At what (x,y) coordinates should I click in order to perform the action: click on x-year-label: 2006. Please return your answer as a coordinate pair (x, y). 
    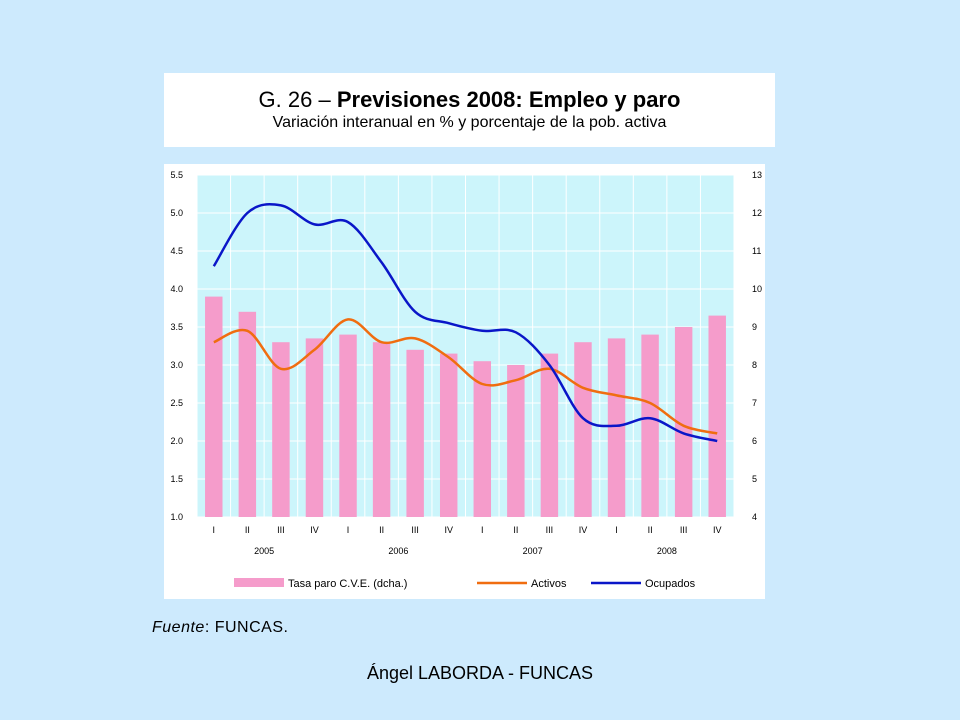
    Looking at the image, I should click on (398, 551).